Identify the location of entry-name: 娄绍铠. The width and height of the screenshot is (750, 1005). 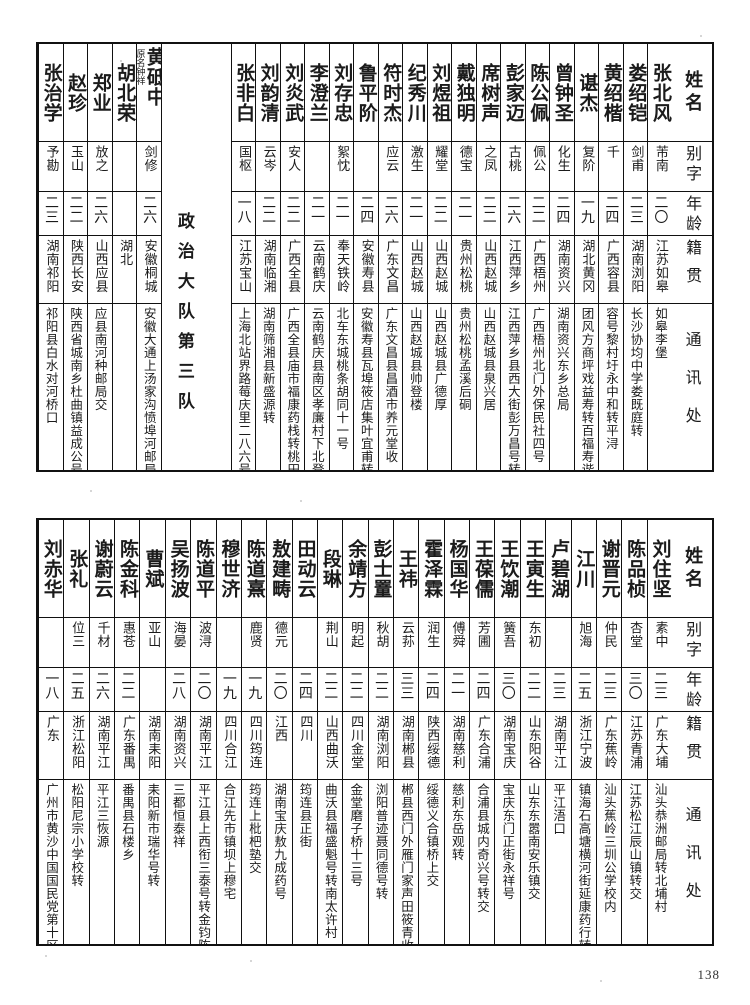
(636, 93).